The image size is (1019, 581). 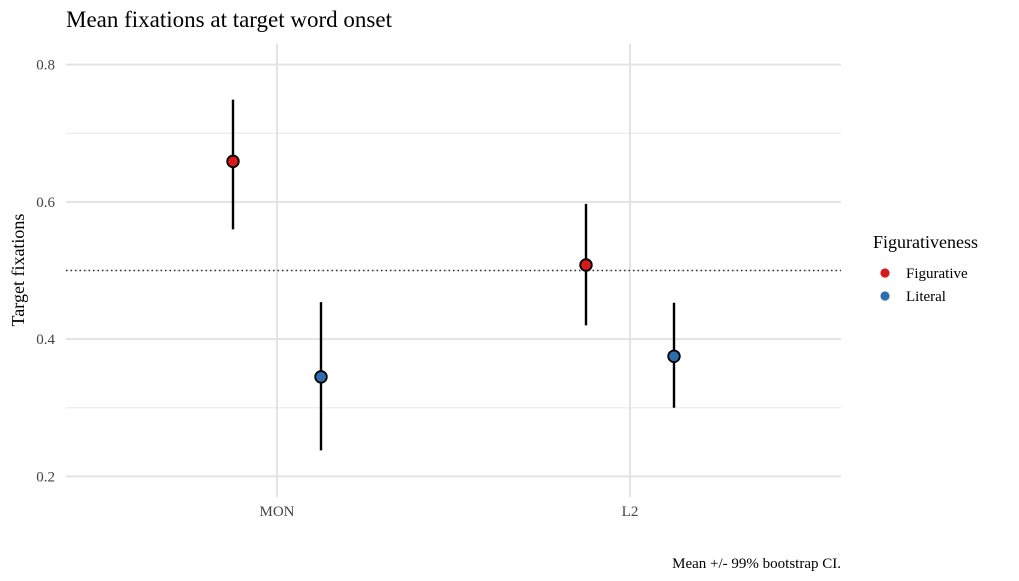 I want to click on legend-title: Figurativeness, so click(x=925, y=242).